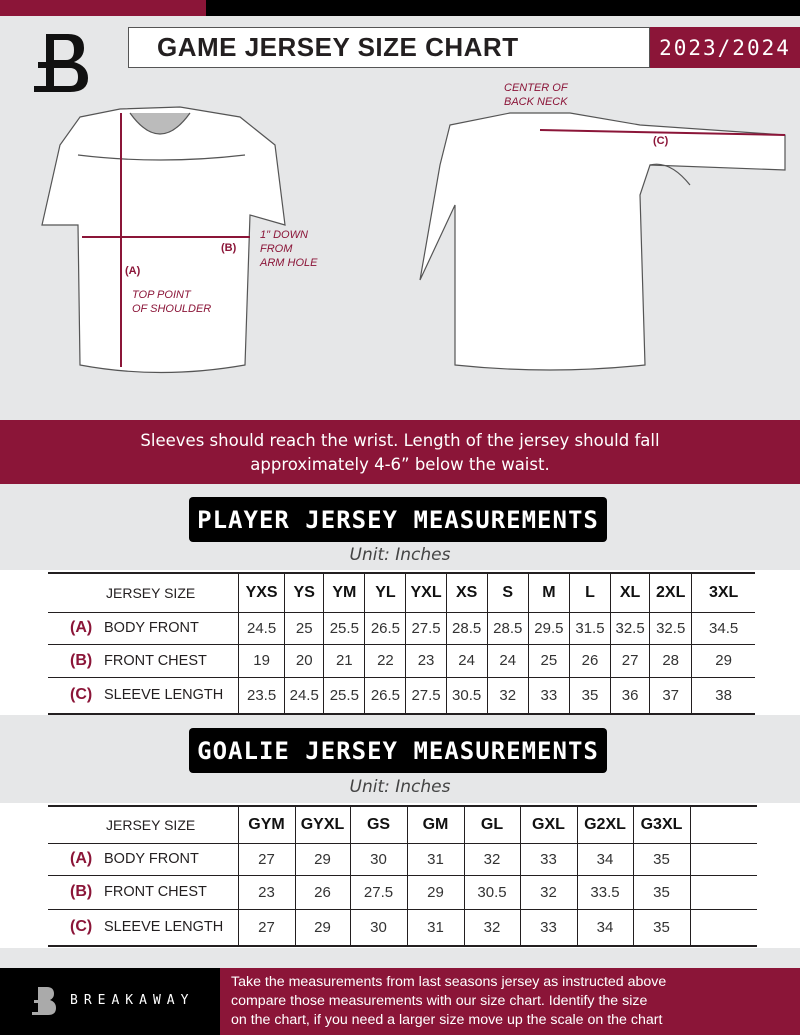 This screenshot has width=800, height=1035. I want to click on size-column-header: GXL, so click(548, 824).